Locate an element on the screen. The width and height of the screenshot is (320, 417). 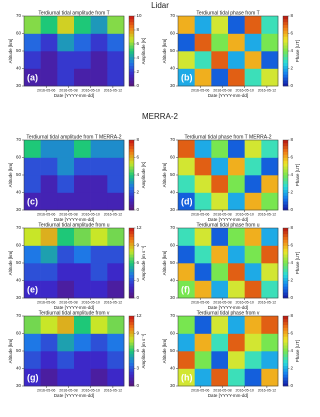
y-tick-label: 60 is located at coordinates (19, 245).